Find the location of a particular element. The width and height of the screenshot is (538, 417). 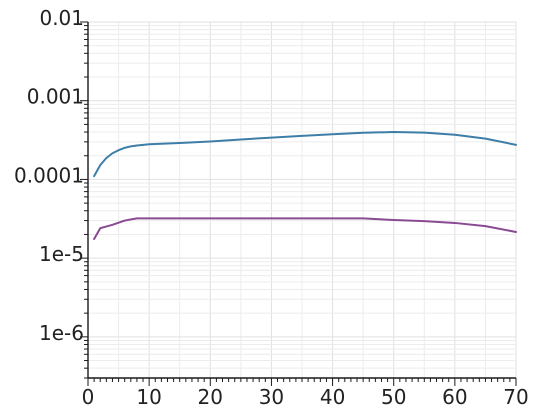

x-tick-label: 50 is located at coordinates (393, 397).